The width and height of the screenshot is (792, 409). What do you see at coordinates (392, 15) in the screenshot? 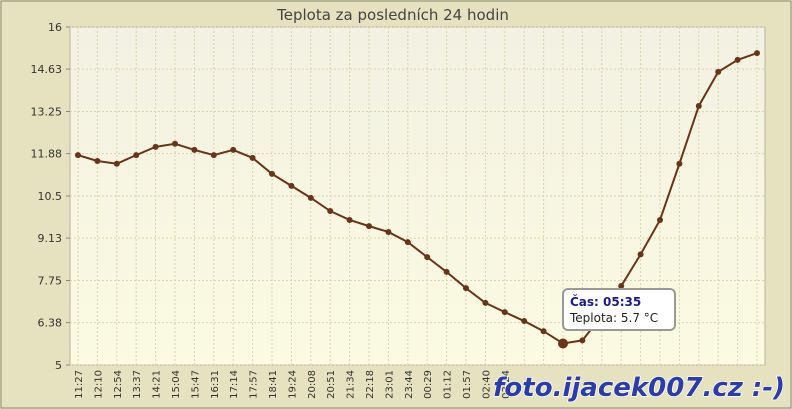
I see `chart-title: Teplota za posledních 24 hodin` at bounding box center [392, 15].